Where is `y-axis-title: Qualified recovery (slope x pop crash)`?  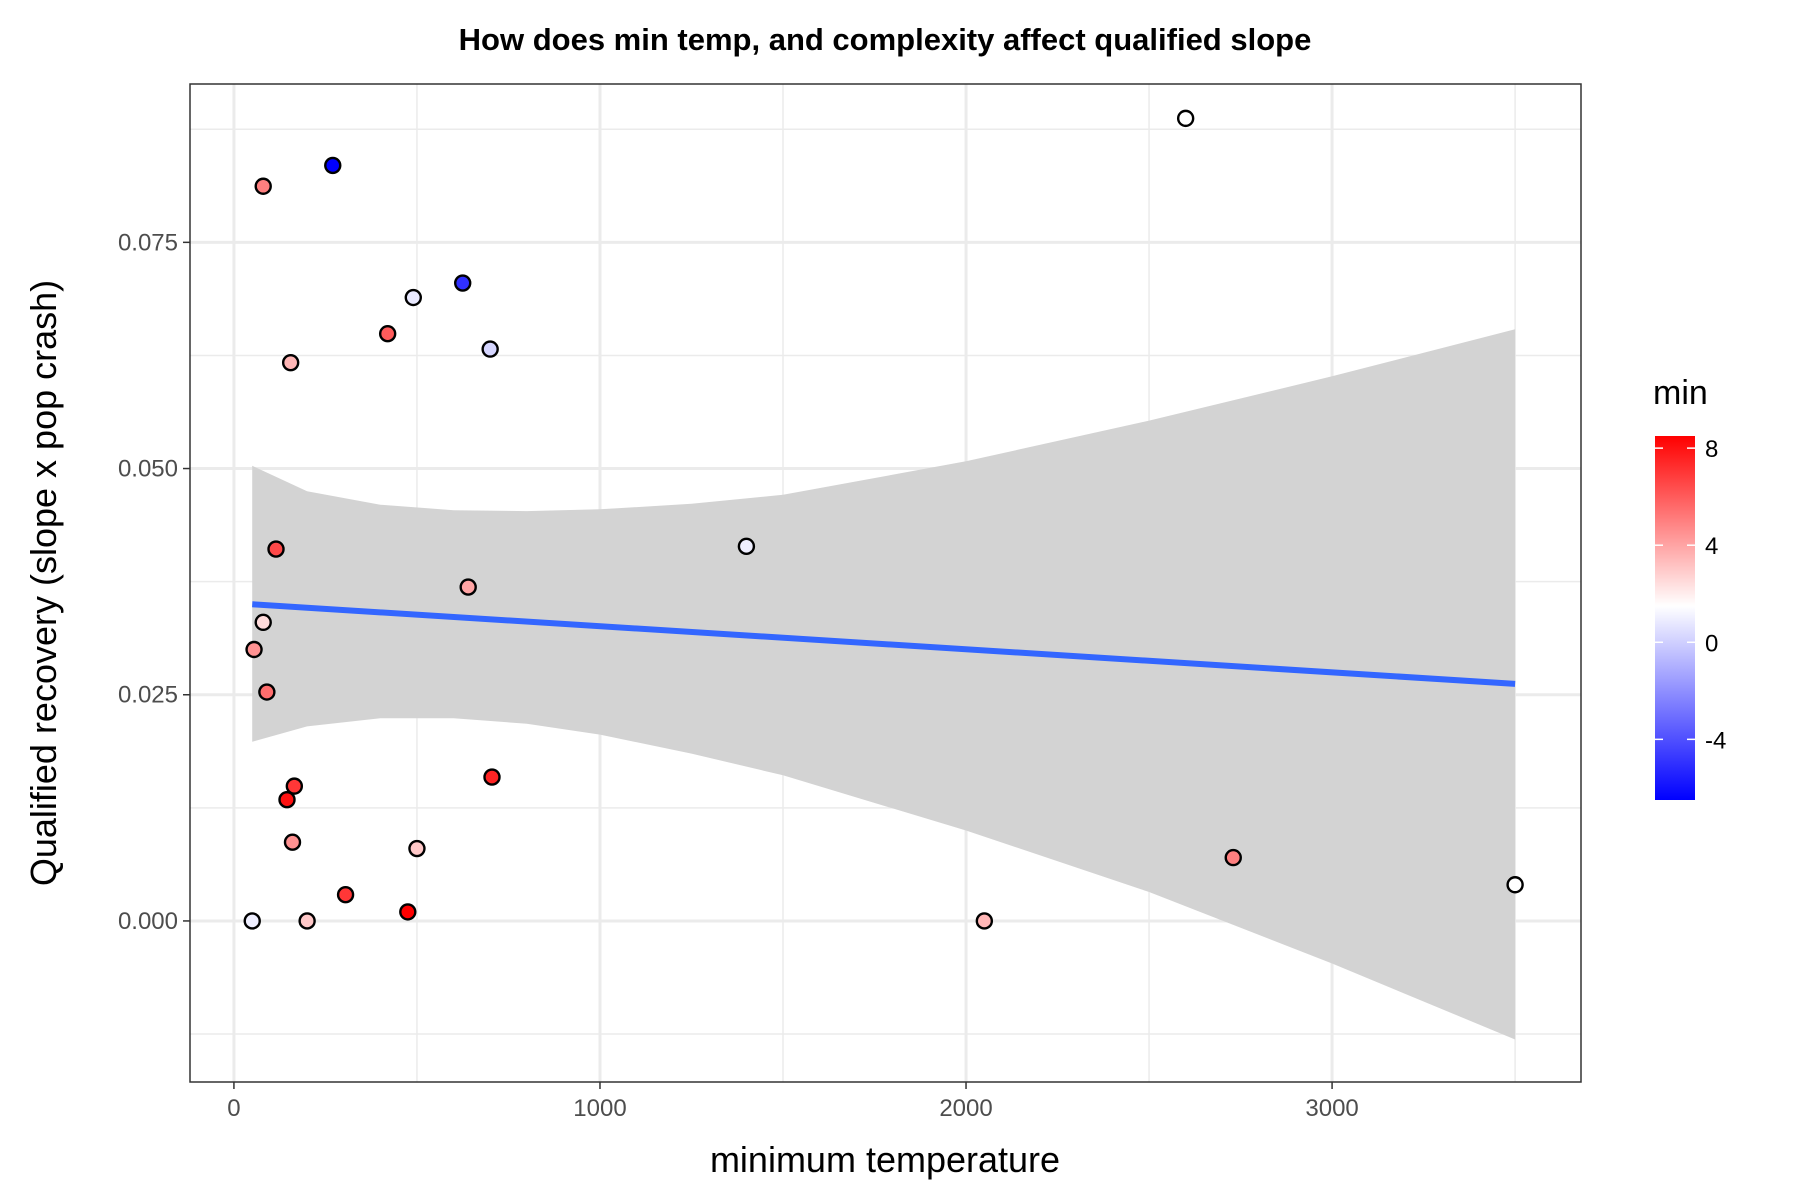 y-axis-title: Qualified recovery (slope x pop crash) is located at coordinates (43, 583).